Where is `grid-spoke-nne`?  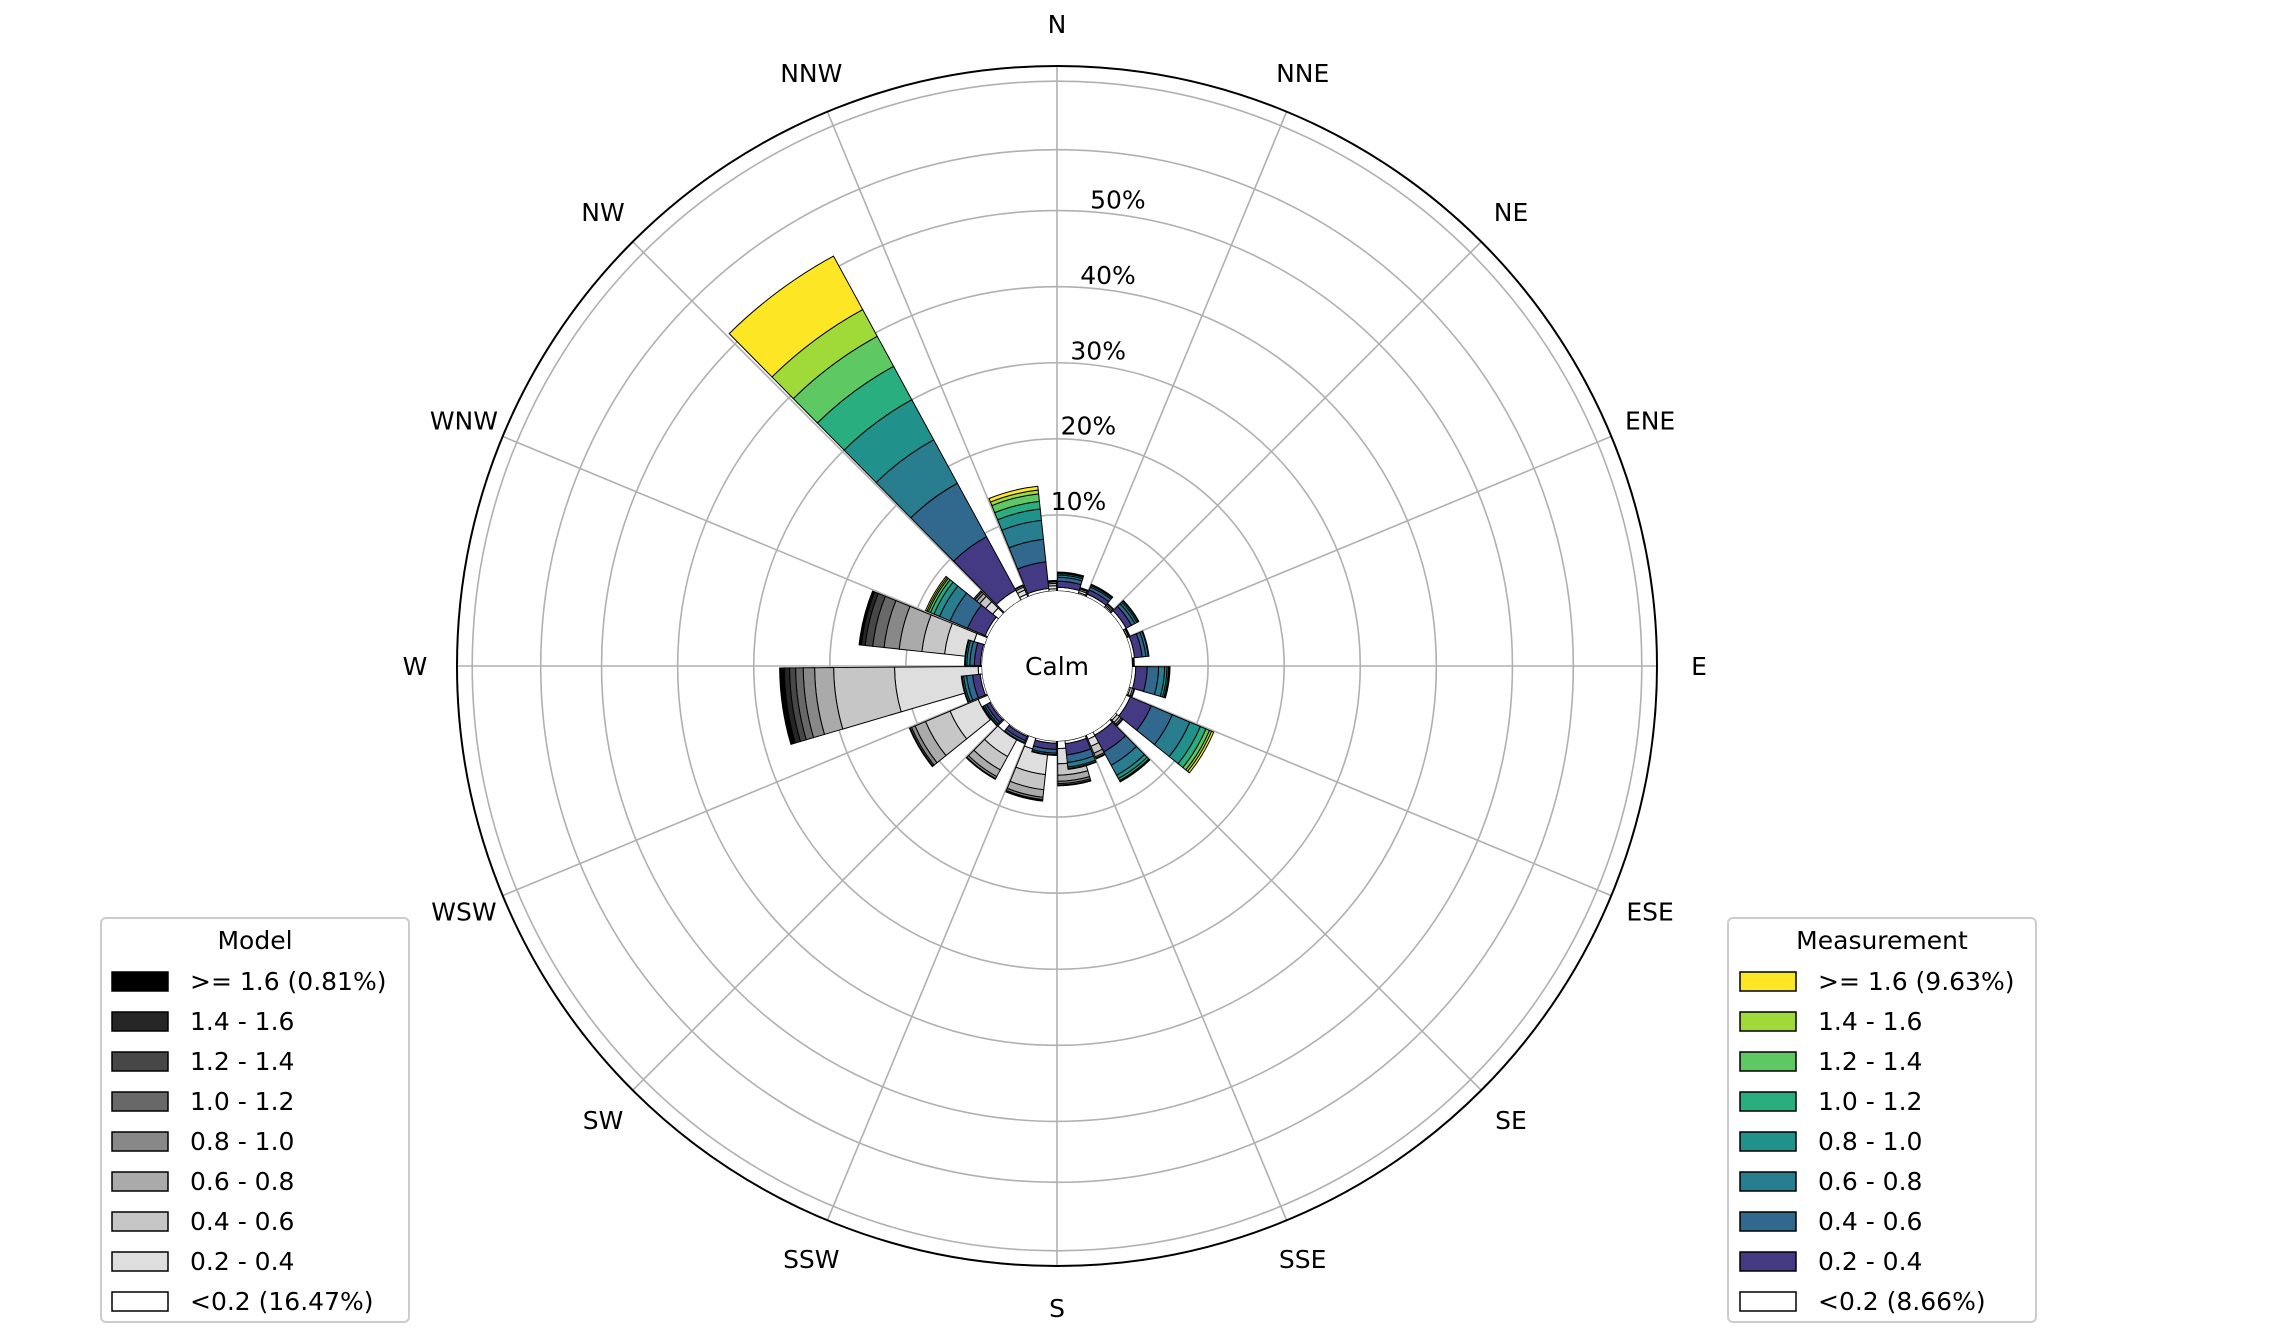
grid-spoke-nne is located at coordinates (1172, 389).